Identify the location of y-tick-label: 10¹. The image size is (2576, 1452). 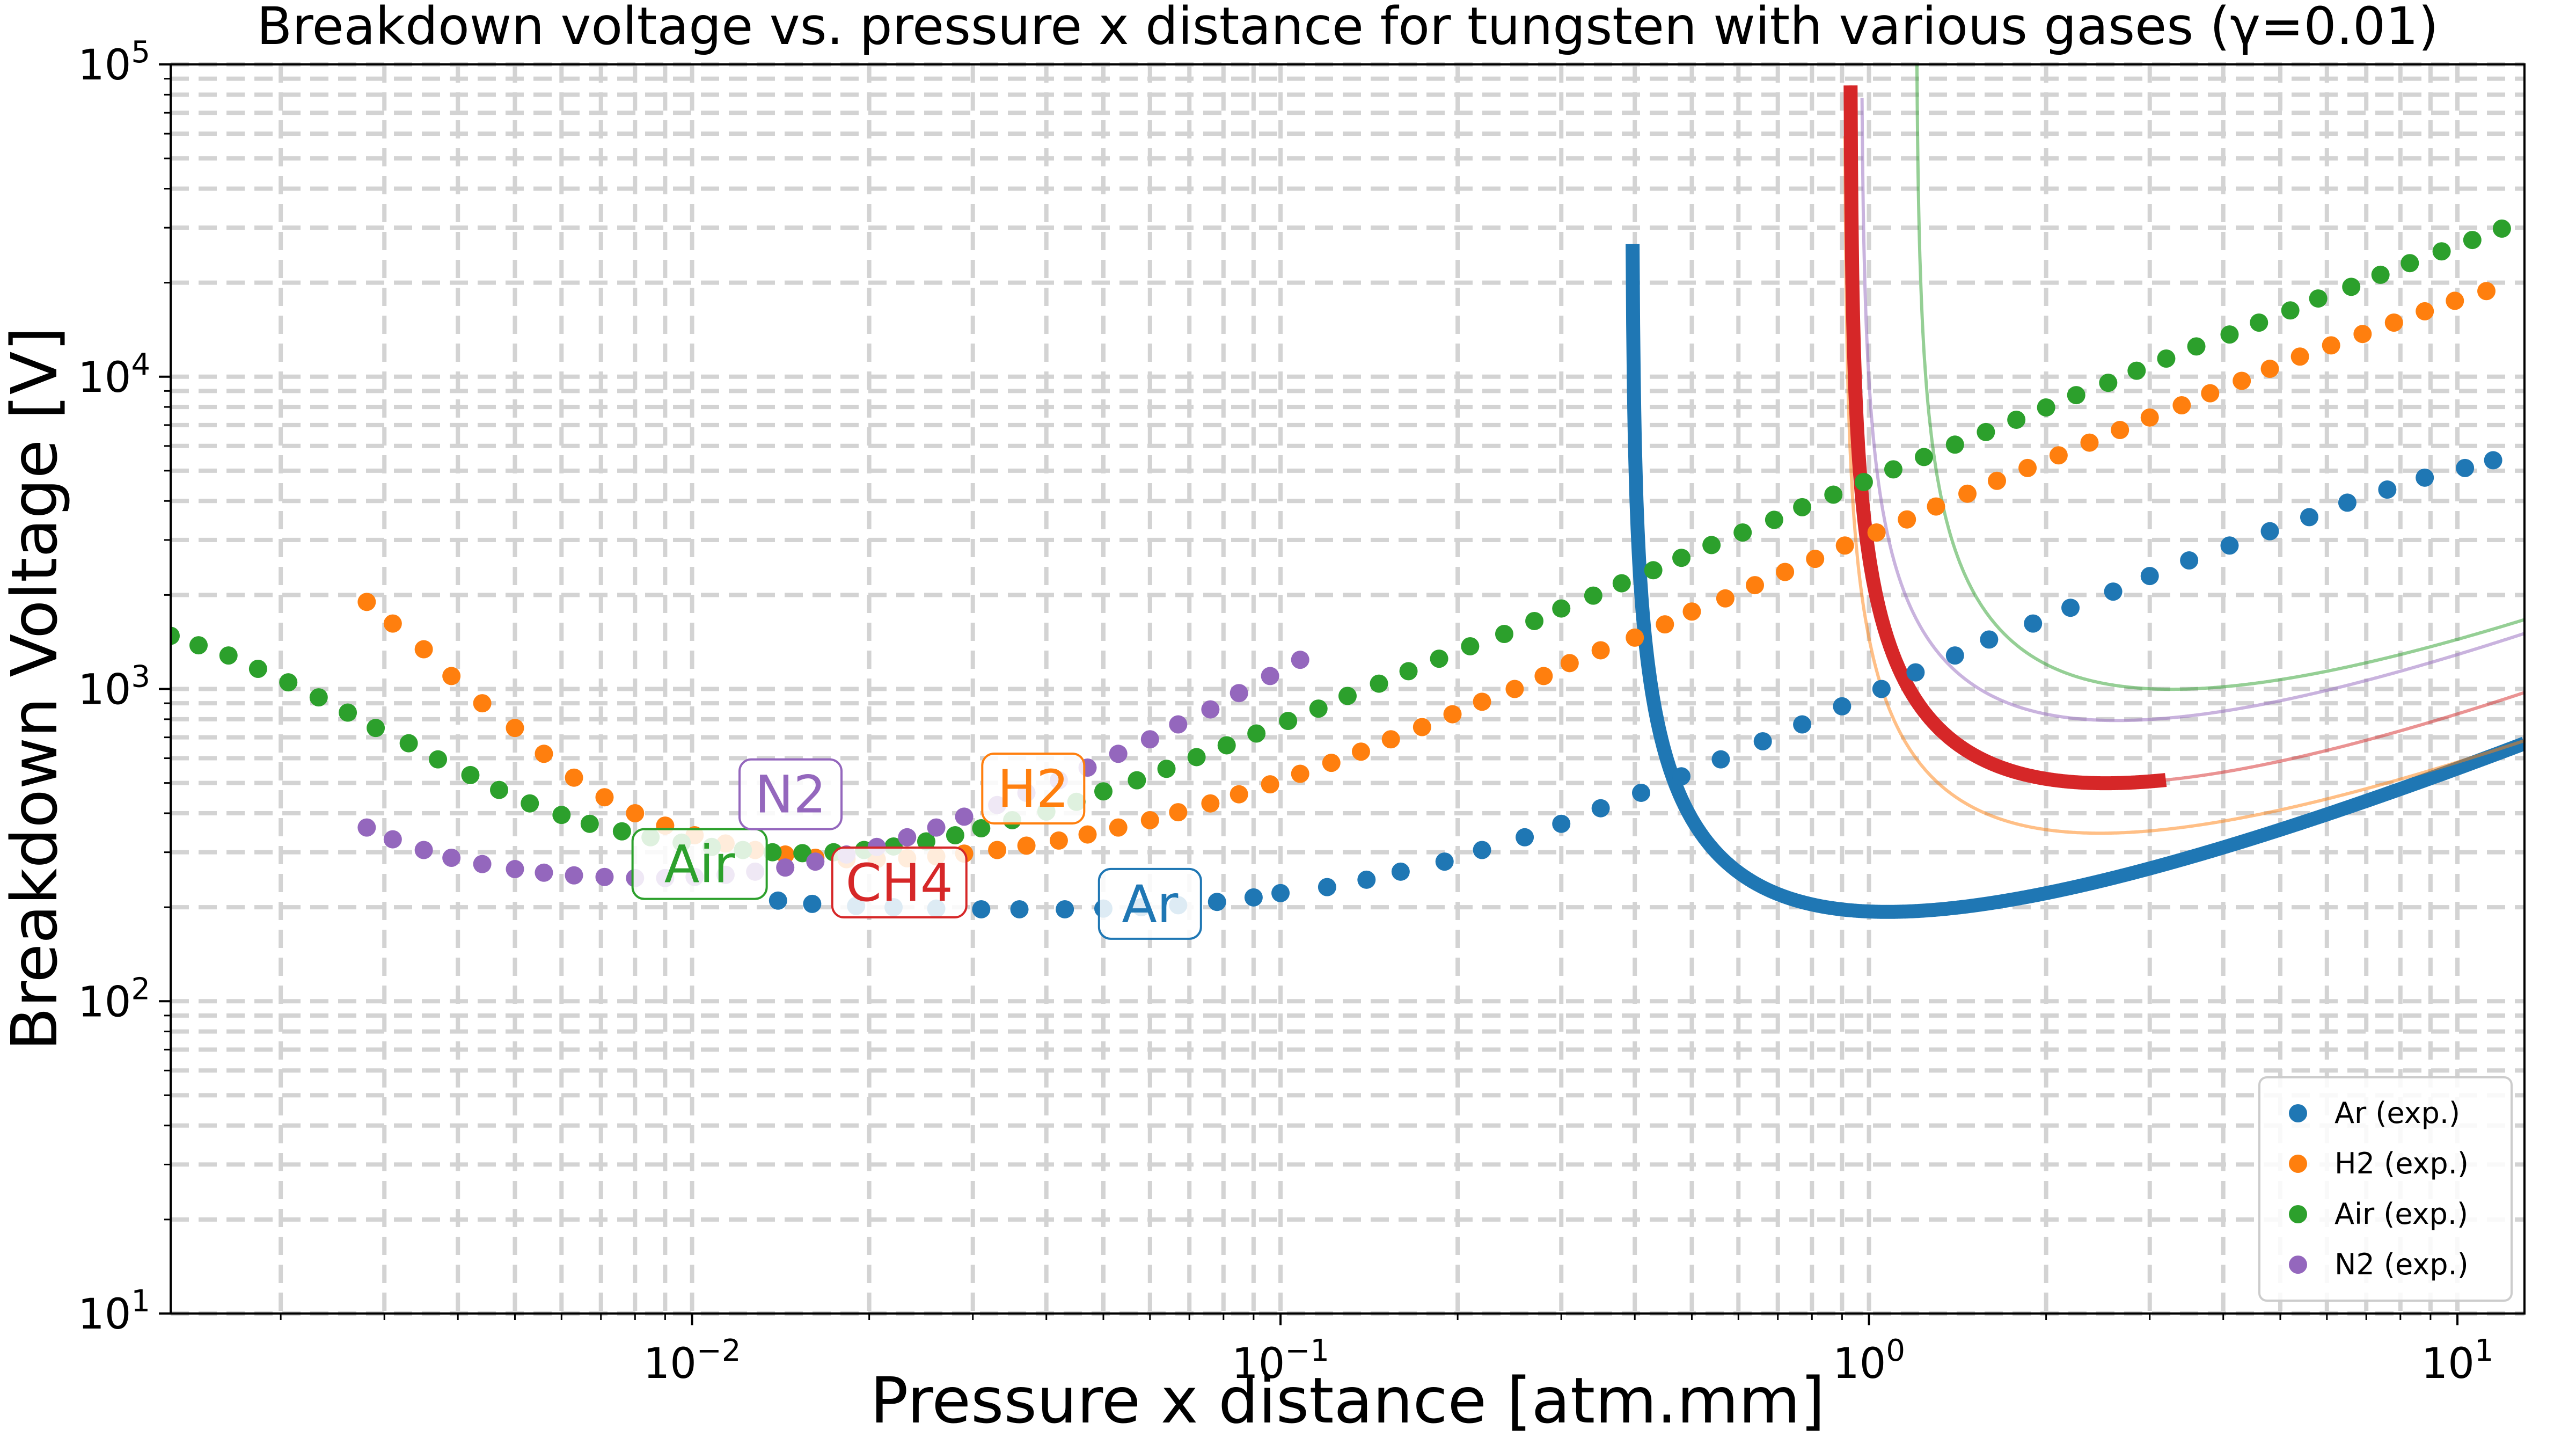
(114, 1311).